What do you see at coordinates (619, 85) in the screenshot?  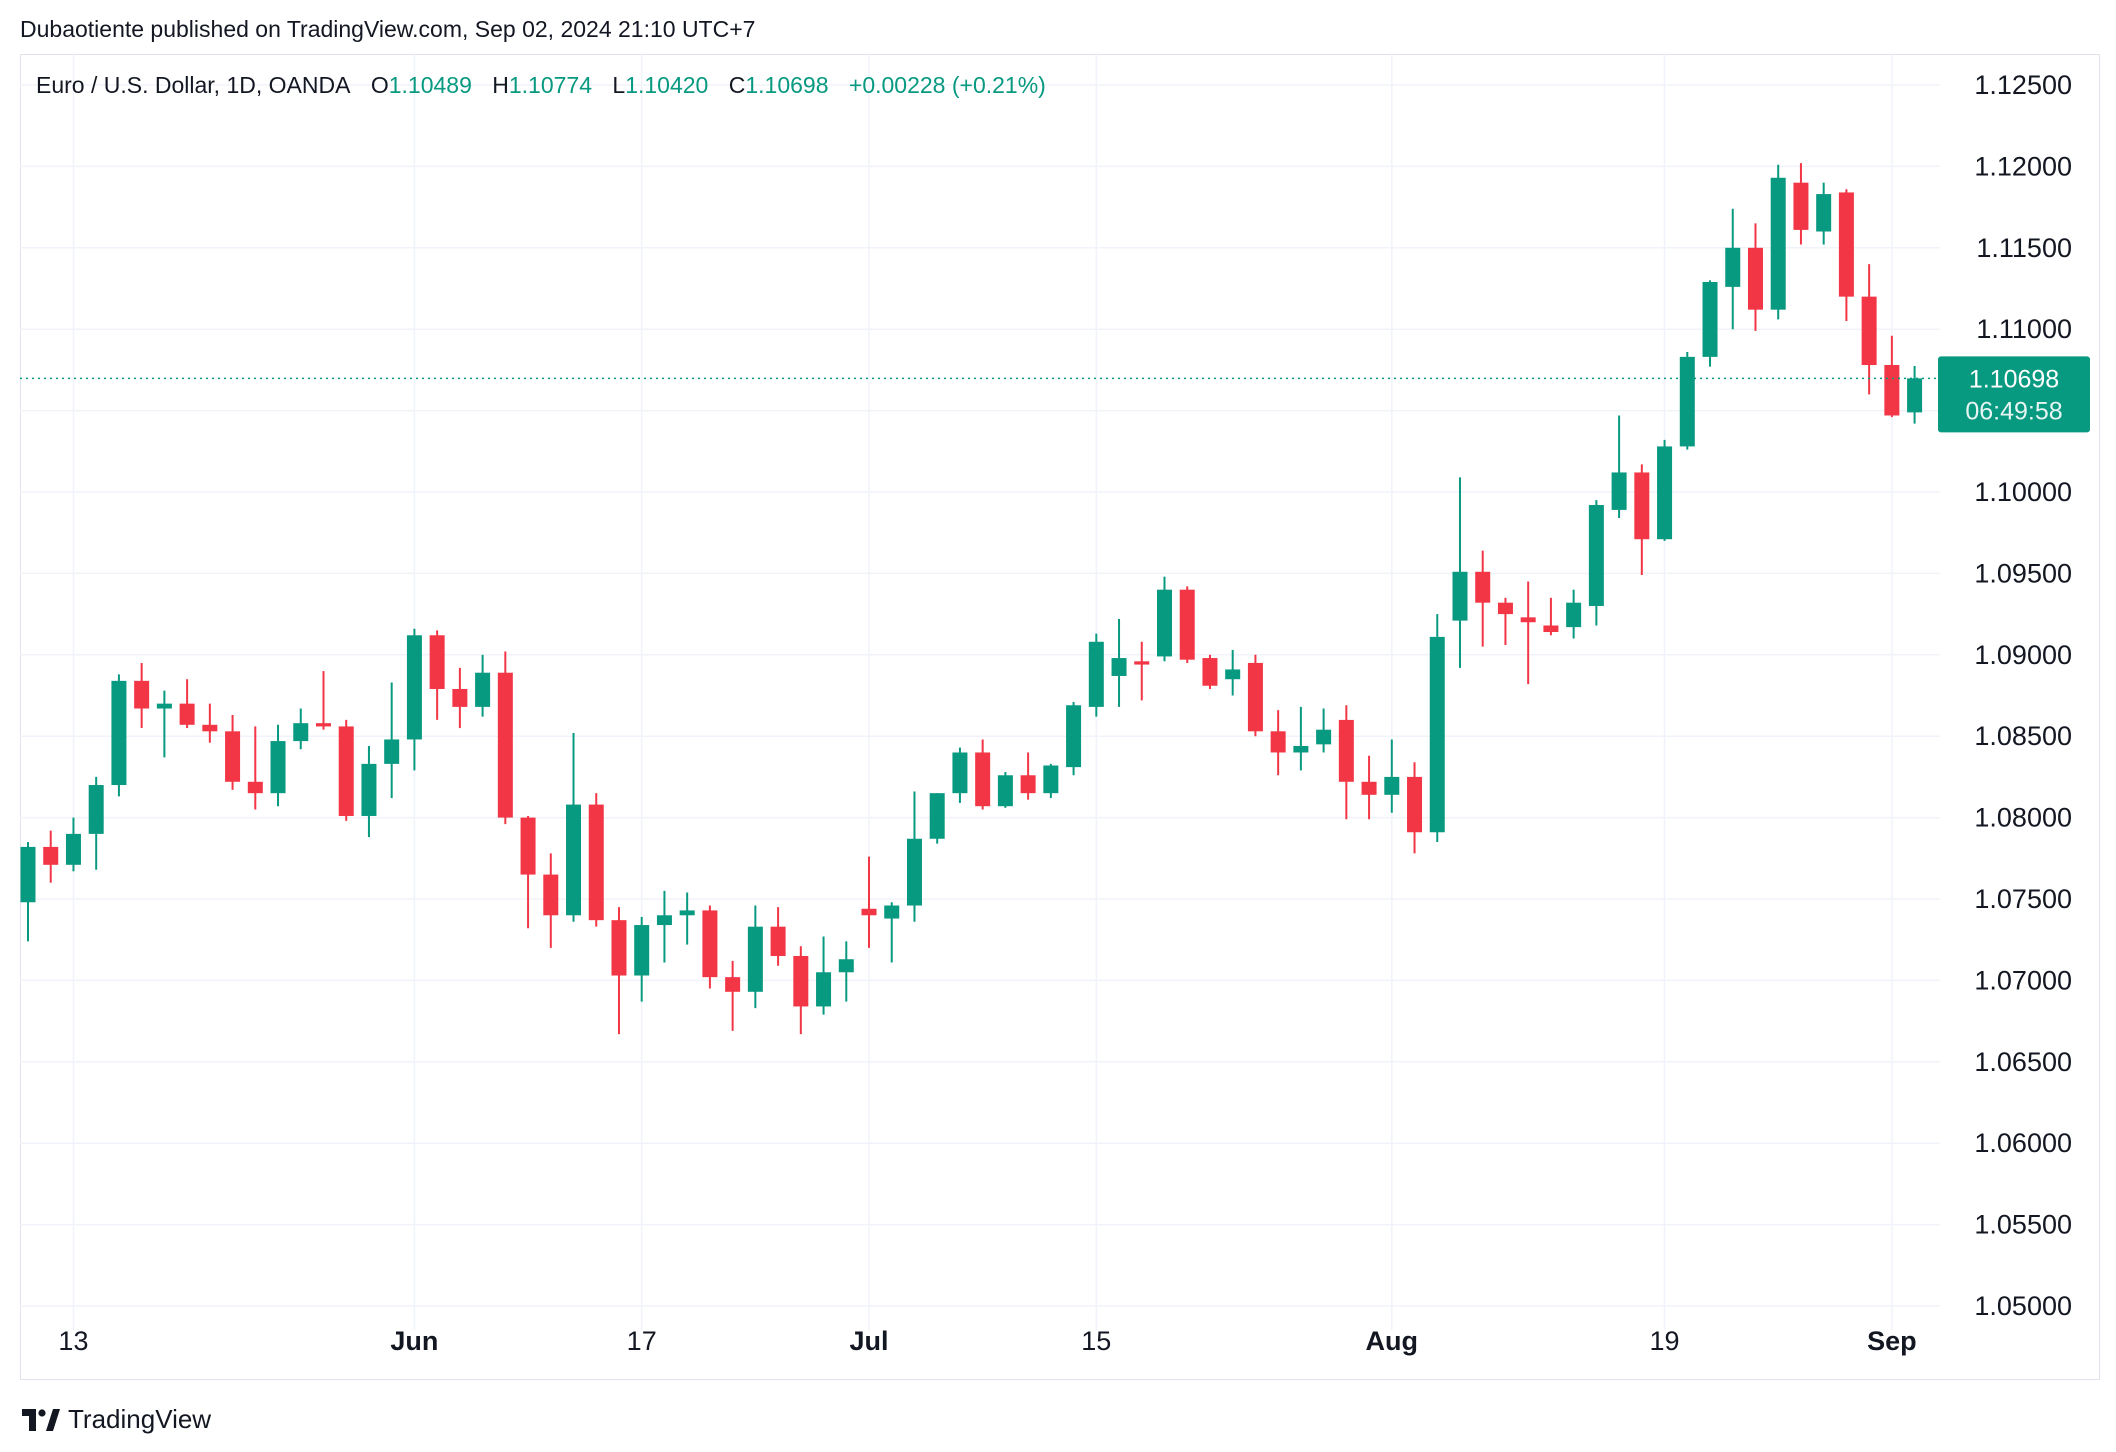 I see `legend-low-label: L` at bounding box center [619, 85].